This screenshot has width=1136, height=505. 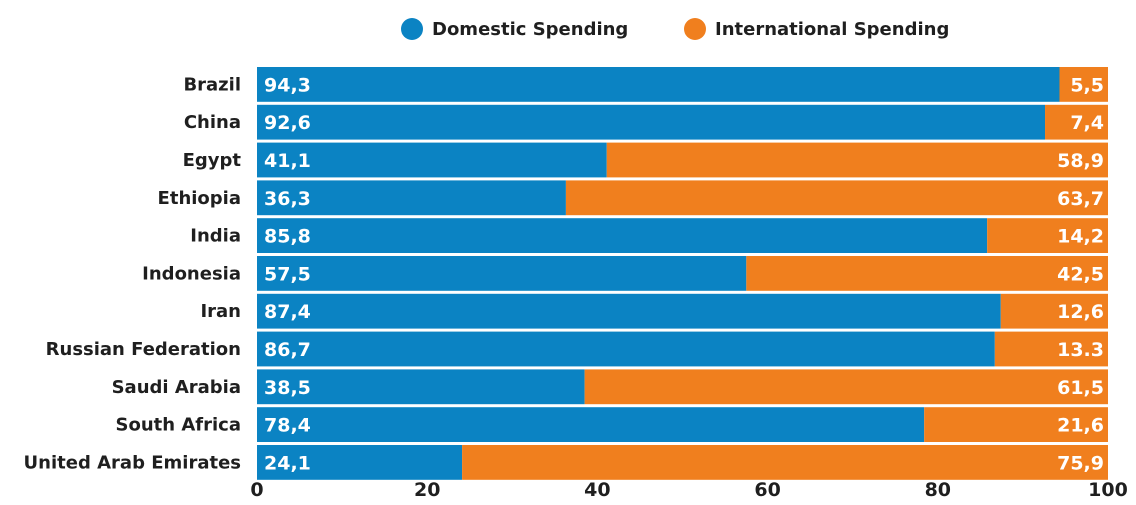 What do you see at coordinates (176, 387) in the screenshot?
I see `category-label: Saudi Arabia` at bounding box center [176, 387].